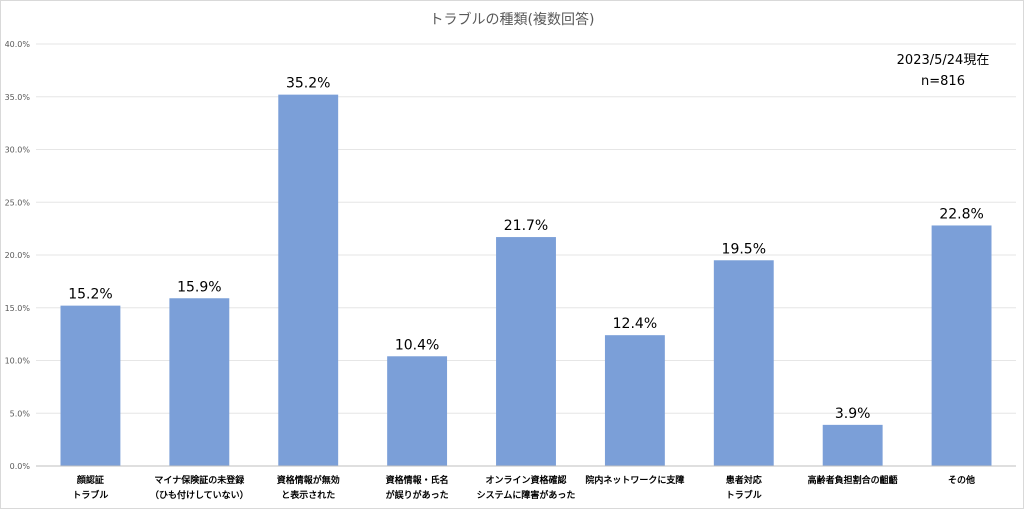  Describe the element at coordinates (853, 480) in the screenshot. I see `category-label: 高齢者負担割合の齟齬` at that location.